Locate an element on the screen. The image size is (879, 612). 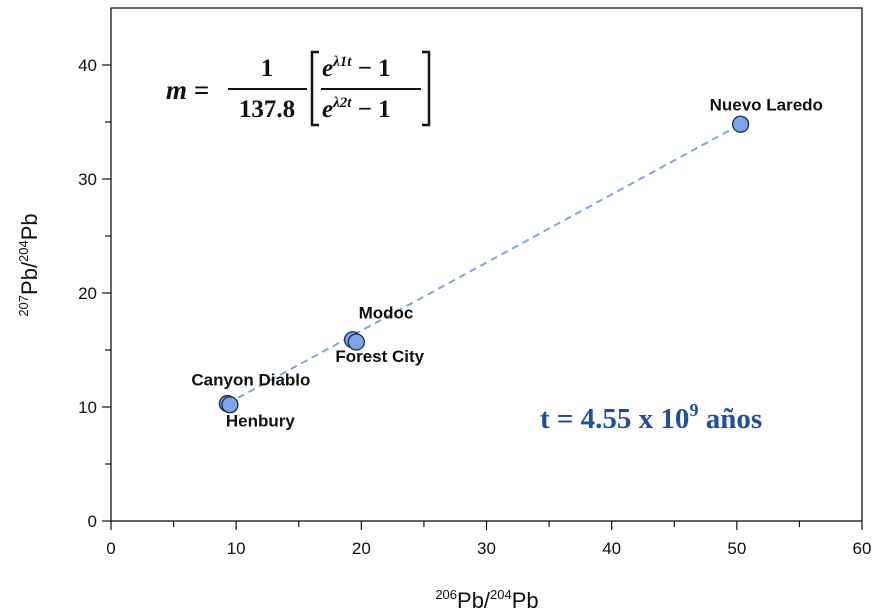
age-annotation: t = 4.55 x 109 años is located at coordinates (651, 417).